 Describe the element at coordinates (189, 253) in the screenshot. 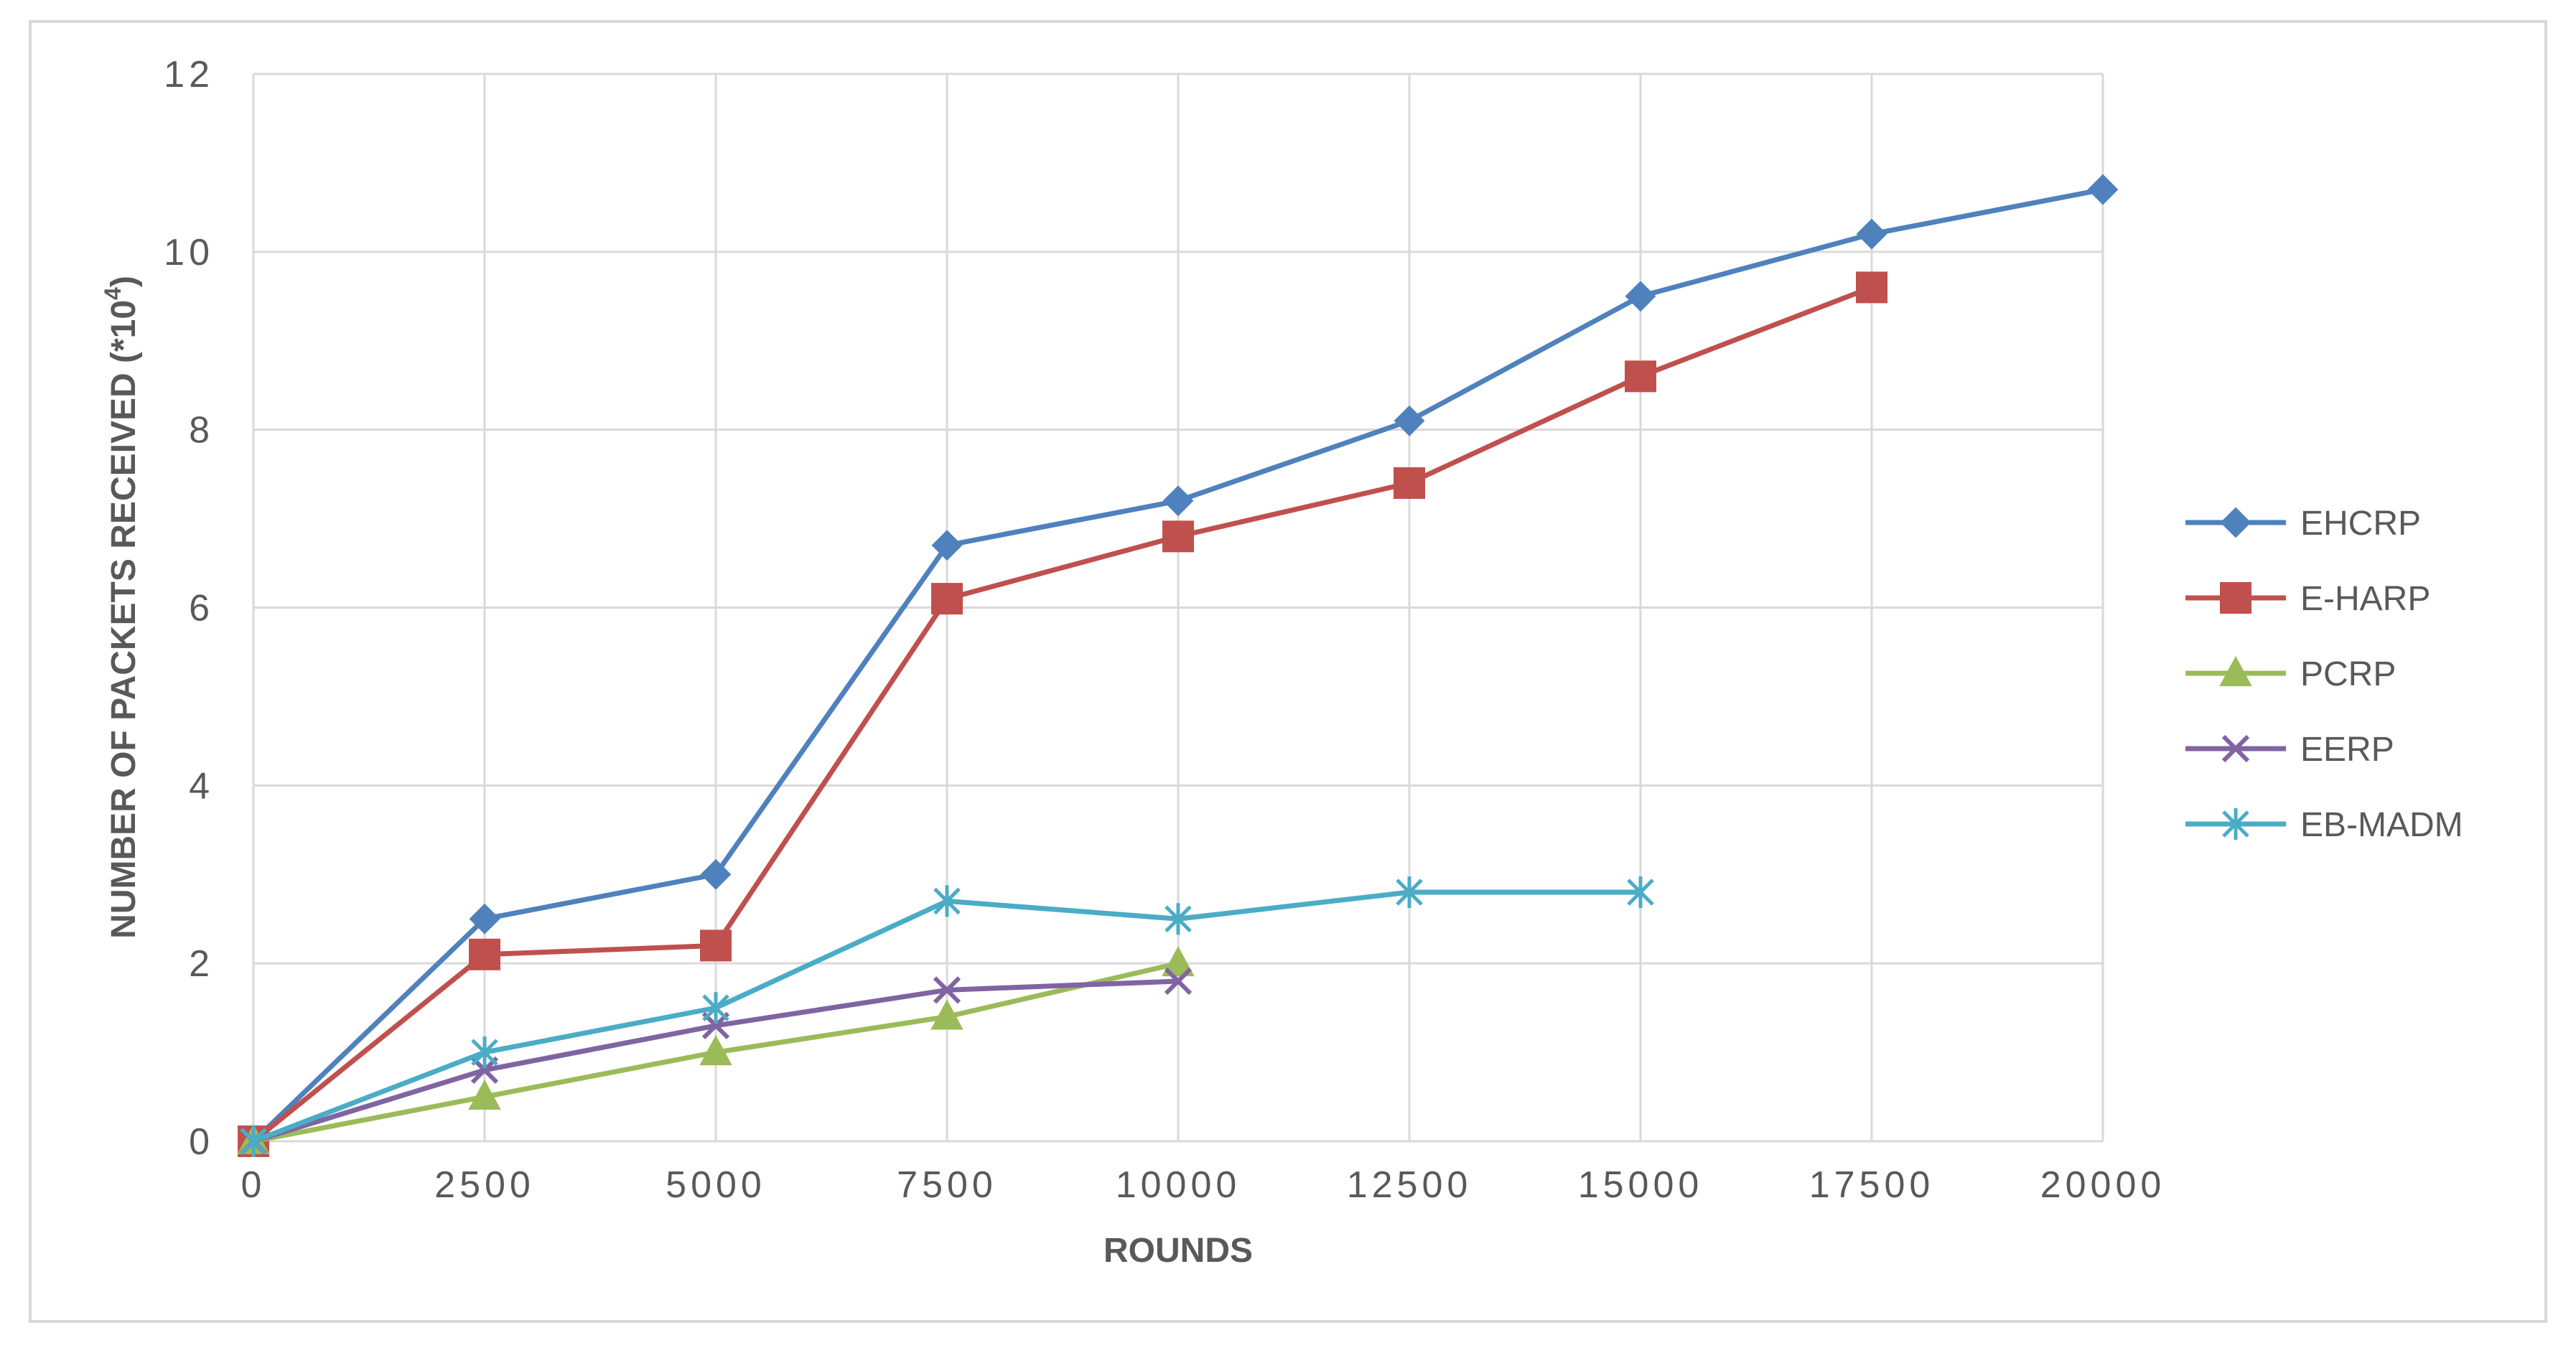

I see `y-tick-label: 10` at that location.